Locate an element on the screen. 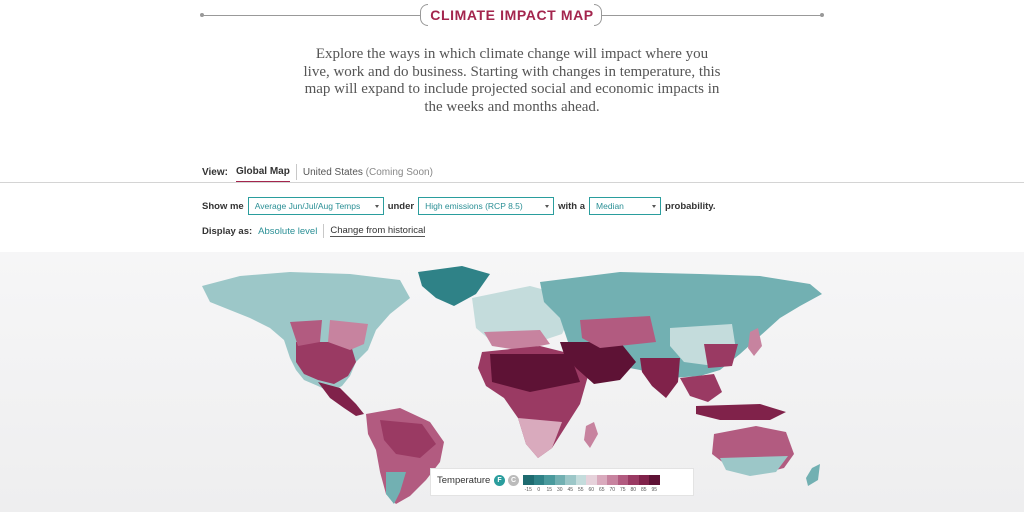  tab-global-map: Global Map is located at coordinates (262, 174).